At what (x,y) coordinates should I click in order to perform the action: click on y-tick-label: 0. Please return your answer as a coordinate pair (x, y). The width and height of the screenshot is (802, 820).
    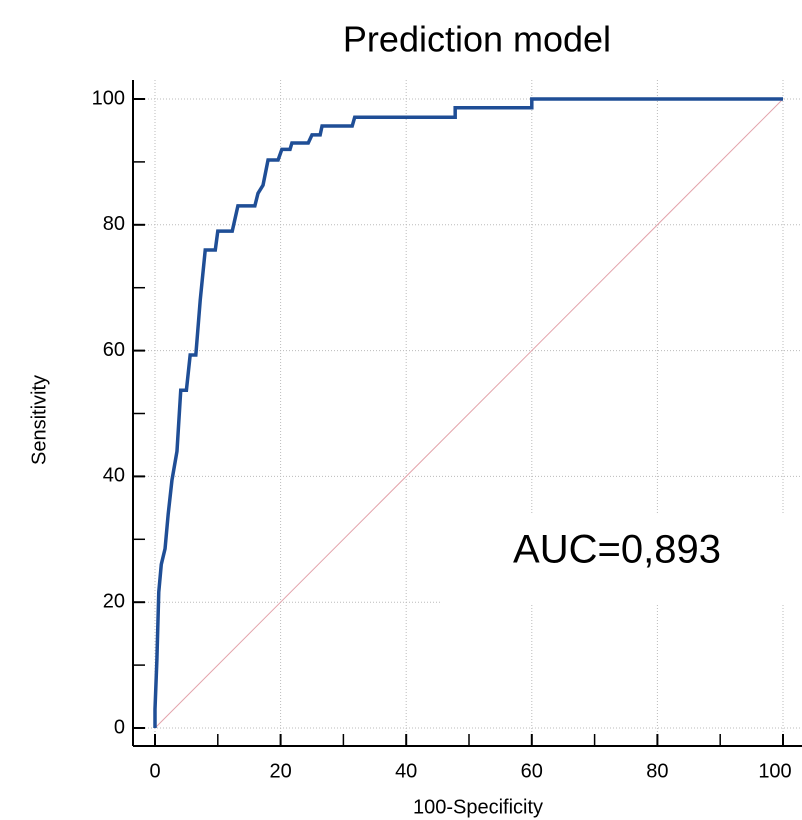
    Looking at the image, I should click on (119, 727).